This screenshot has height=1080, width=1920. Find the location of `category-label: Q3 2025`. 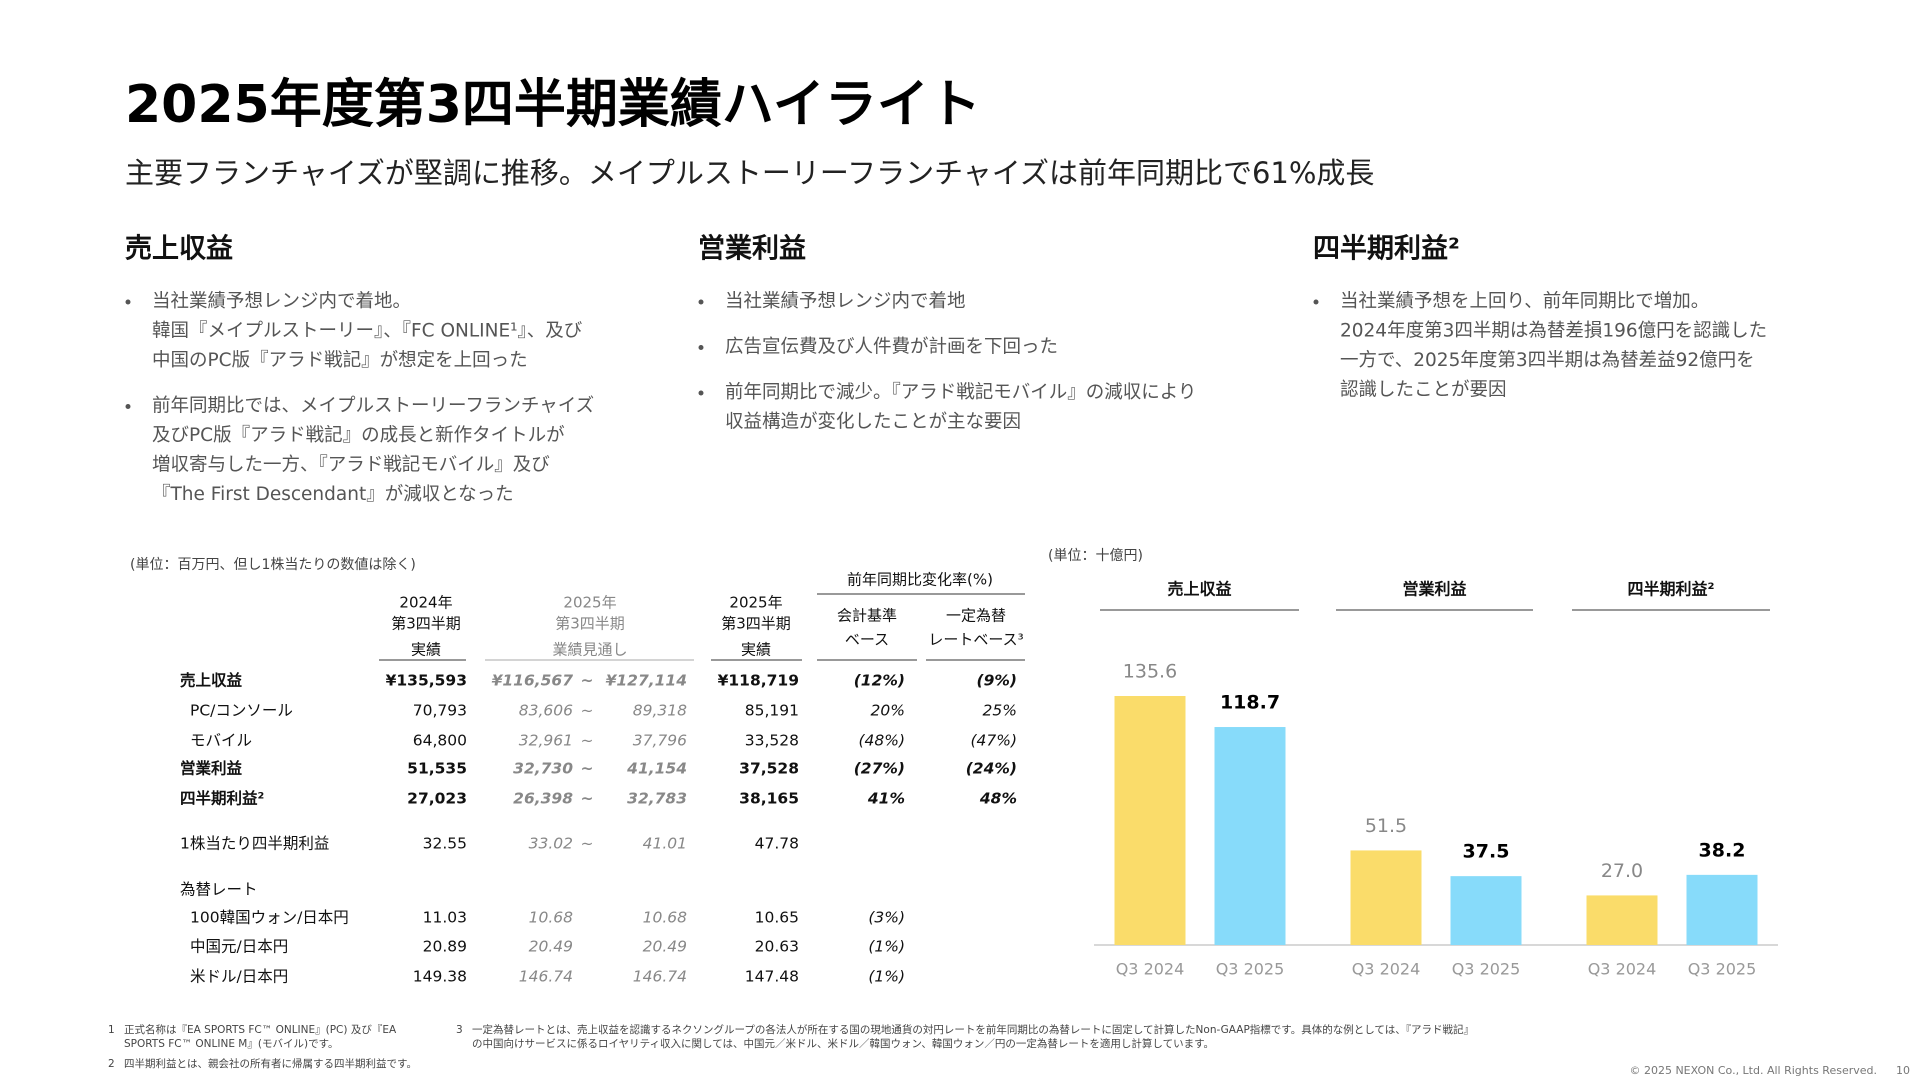

category-label: Q3 2025 is located at coordinates (1722, 969).